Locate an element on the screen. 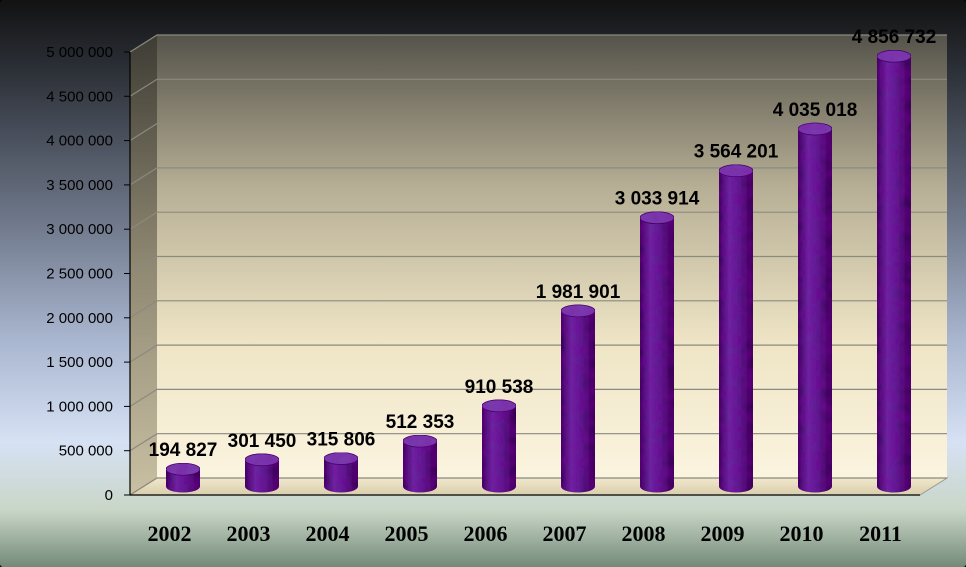 The image size is (966, 567). x-tick-label: 2007 is located at coordinates (565, 533).